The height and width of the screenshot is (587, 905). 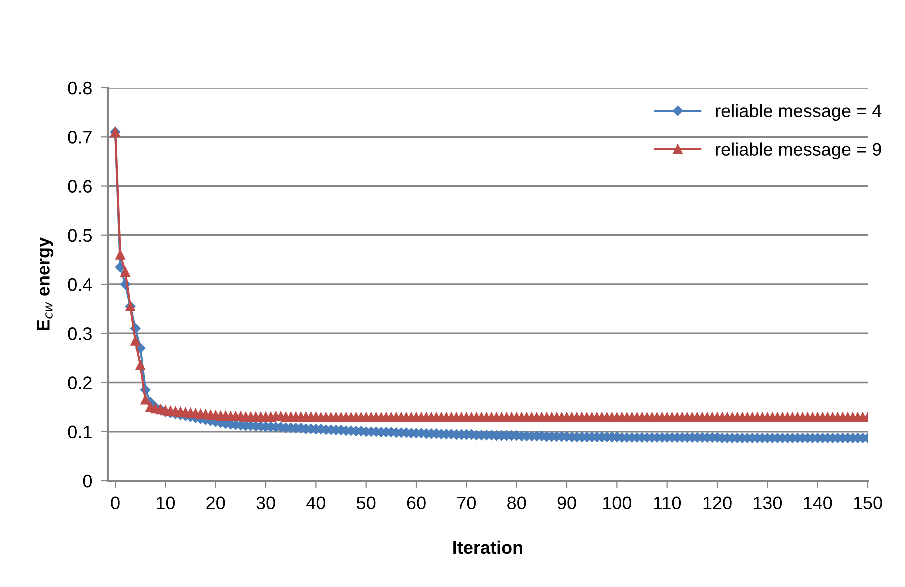 I want to click on x-tick-label: 100, so click(x=617, y=503).